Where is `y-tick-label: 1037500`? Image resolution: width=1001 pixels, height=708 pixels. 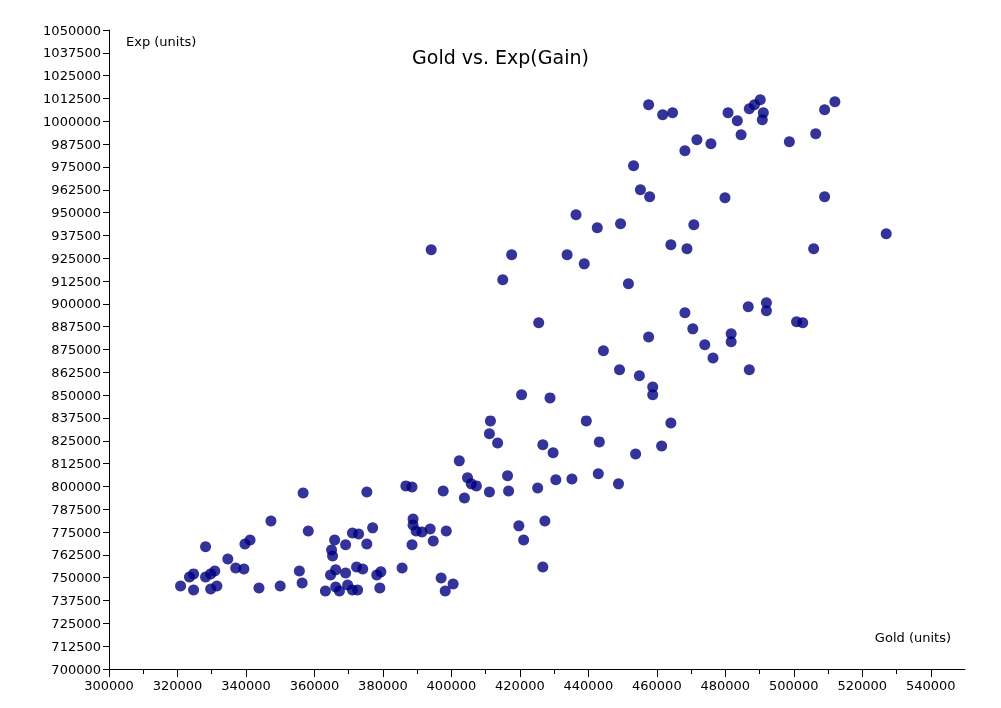 y-tick-label: 1037500 is located at coordinates (72, 53).